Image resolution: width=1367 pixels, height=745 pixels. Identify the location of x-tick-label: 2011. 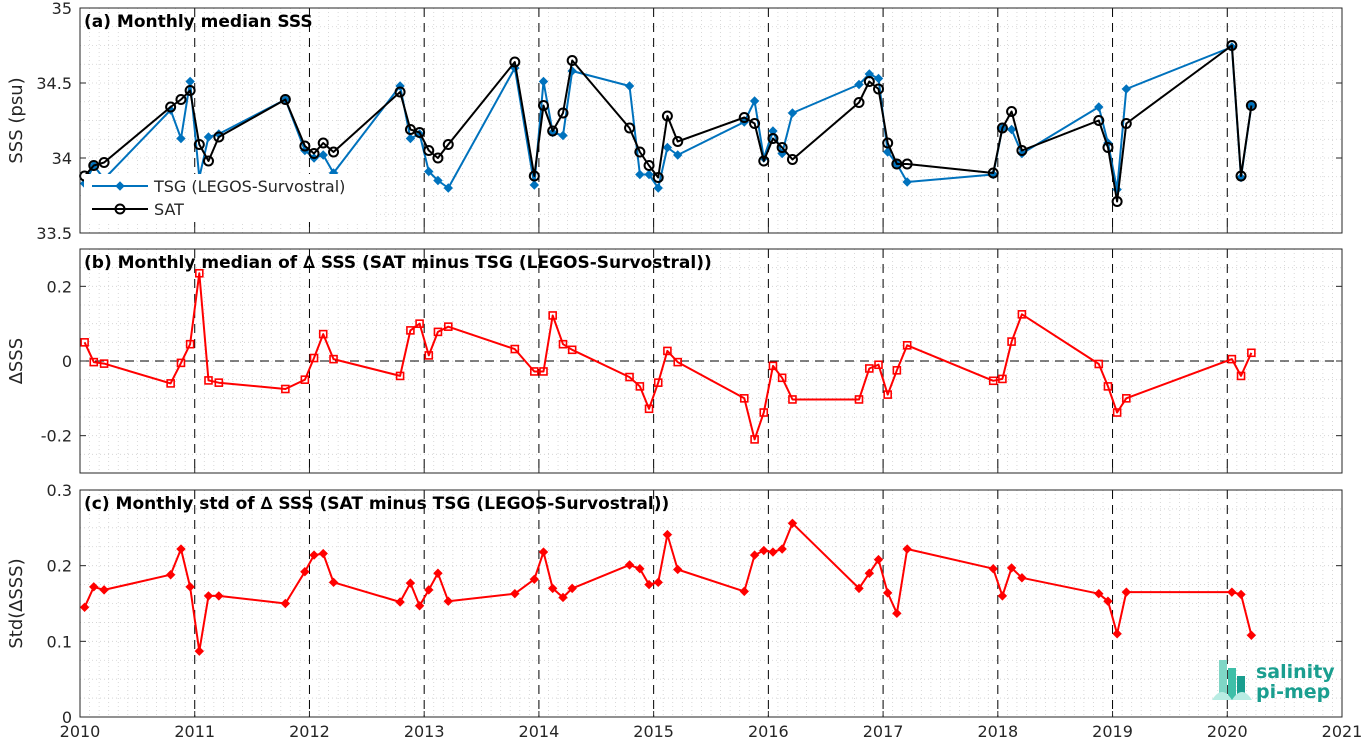
(194, 731).